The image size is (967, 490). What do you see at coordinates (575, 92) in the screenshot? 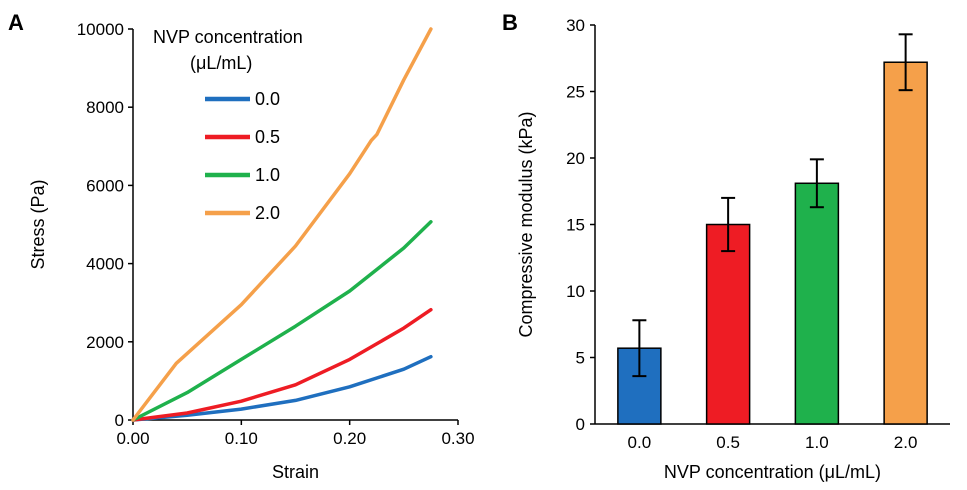
I see `y-tick-label: 25` at bounding box center [575, 92].